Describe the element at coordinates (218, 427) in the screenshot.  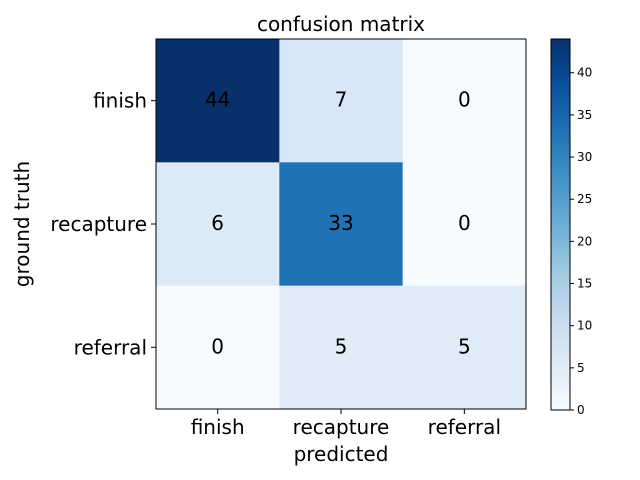
I see `x-tick-label: finish` at that location.